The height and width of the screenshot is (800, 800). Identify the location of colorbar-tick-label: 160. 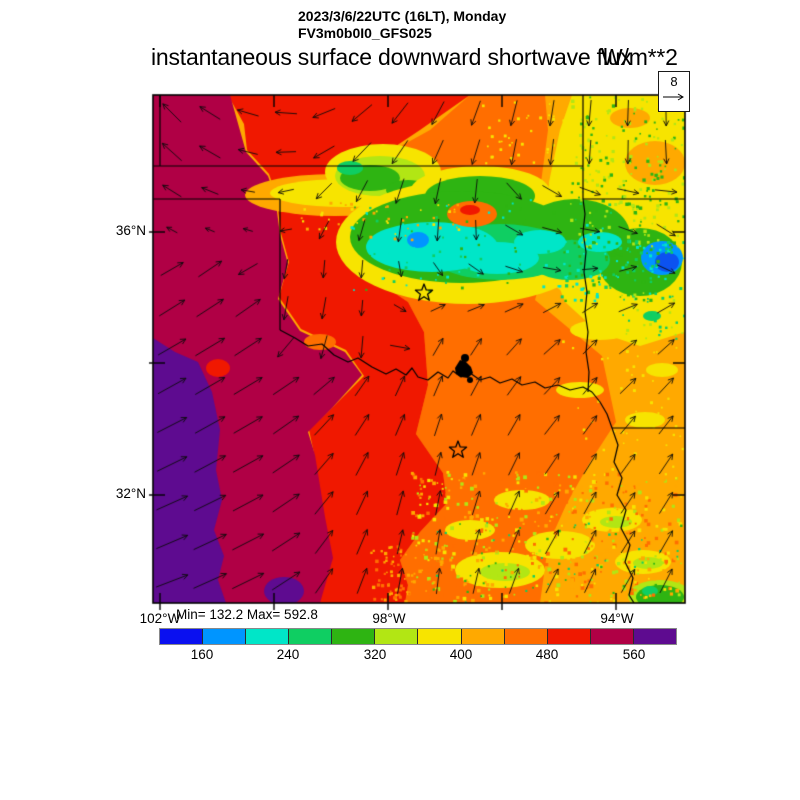
(202, 654).